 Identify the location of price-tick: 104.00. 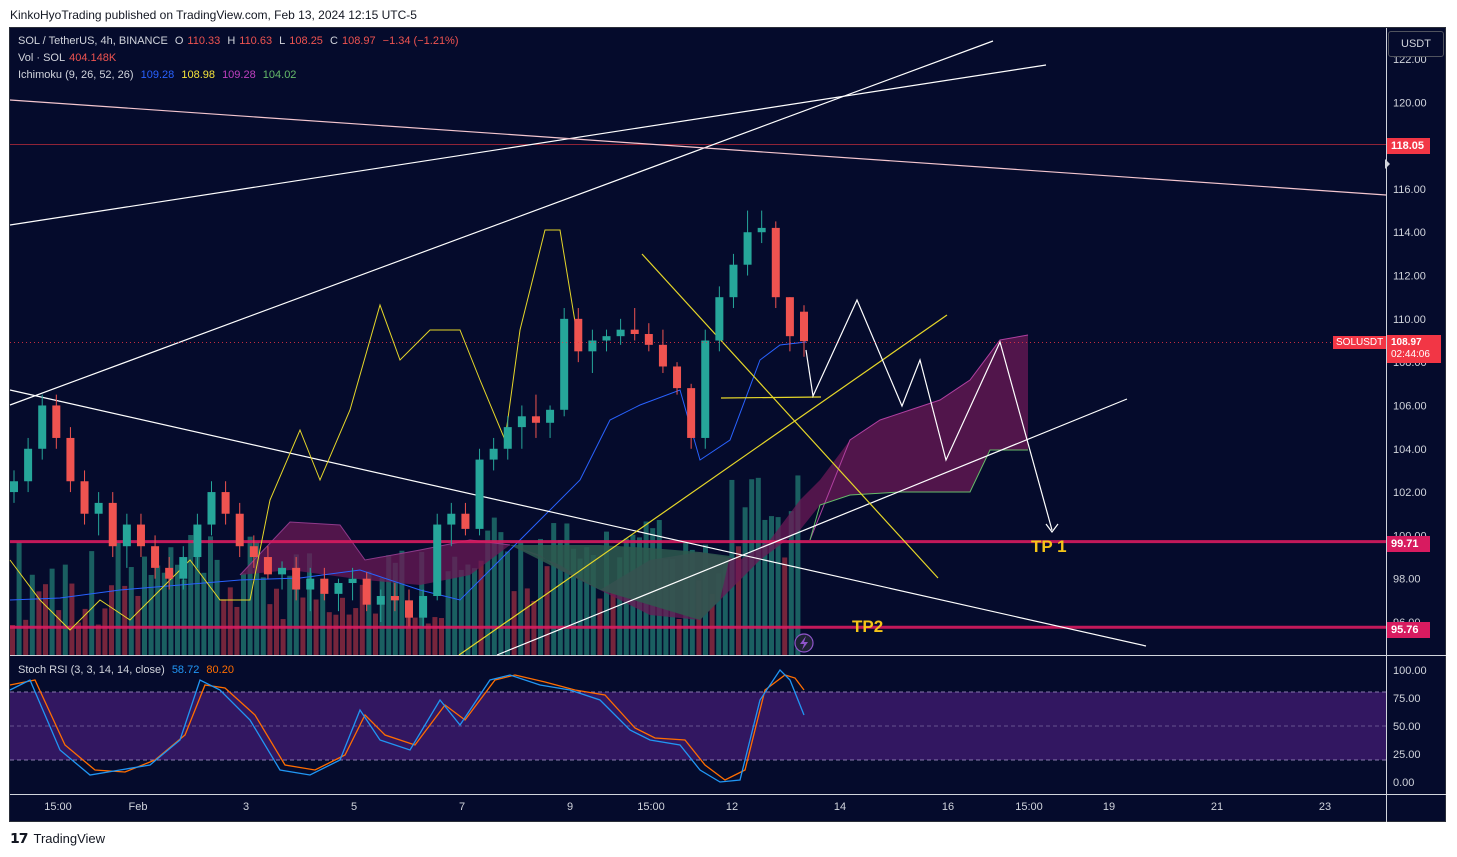
(1410, 450).